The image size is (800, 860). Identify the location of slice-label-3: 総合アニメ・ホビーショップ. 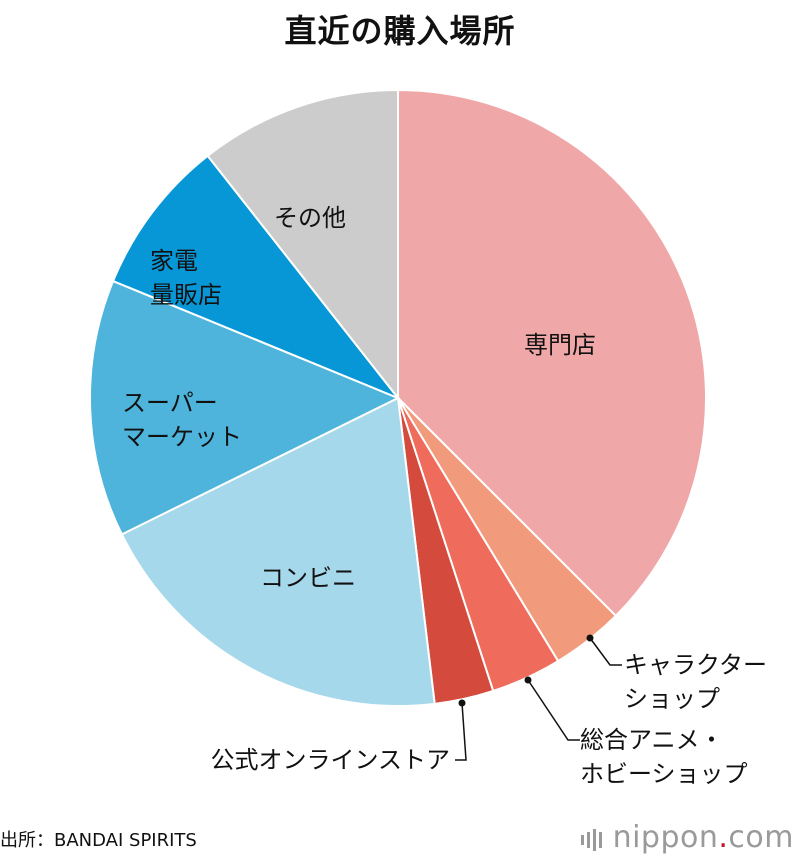
(664, 757).